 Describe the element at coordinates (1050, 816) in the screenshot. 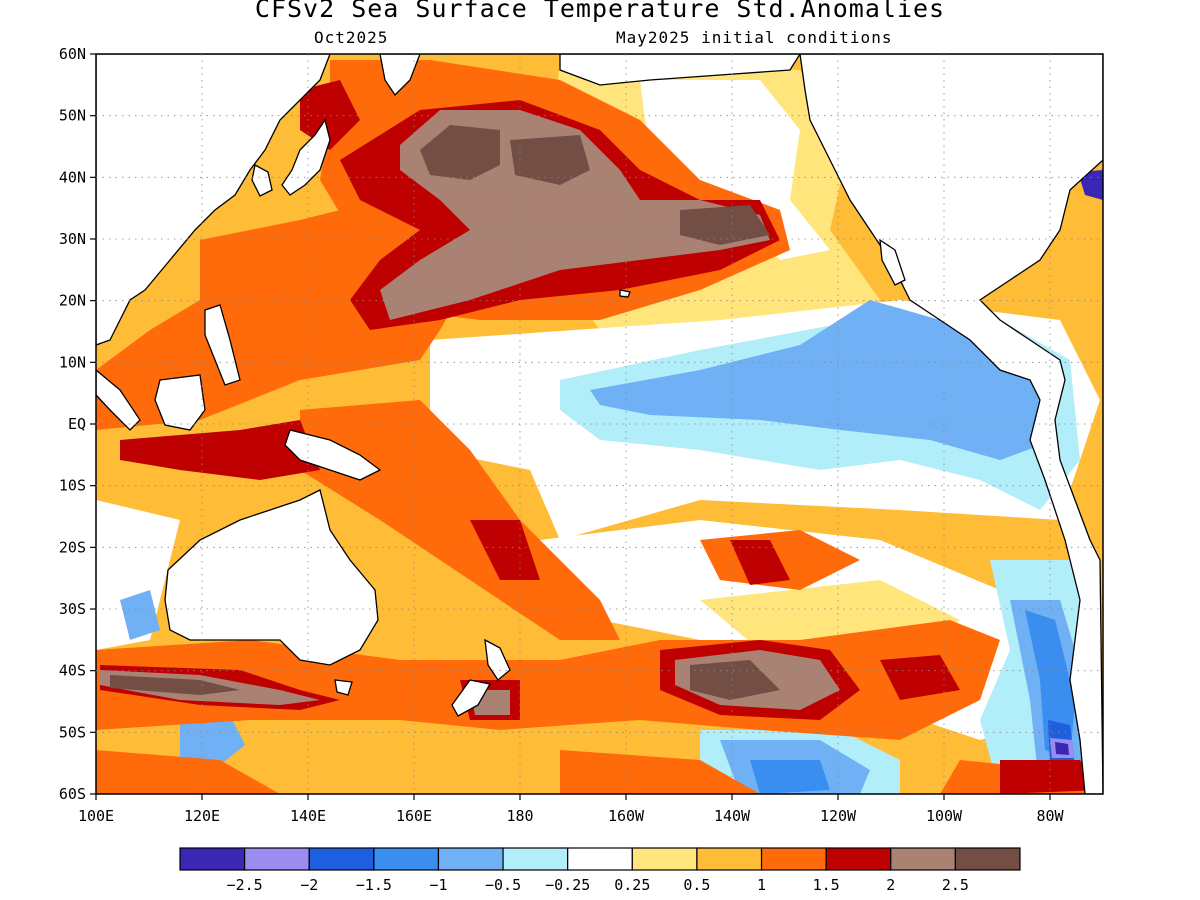

I see `lon-tick-label: 80W` at that location.